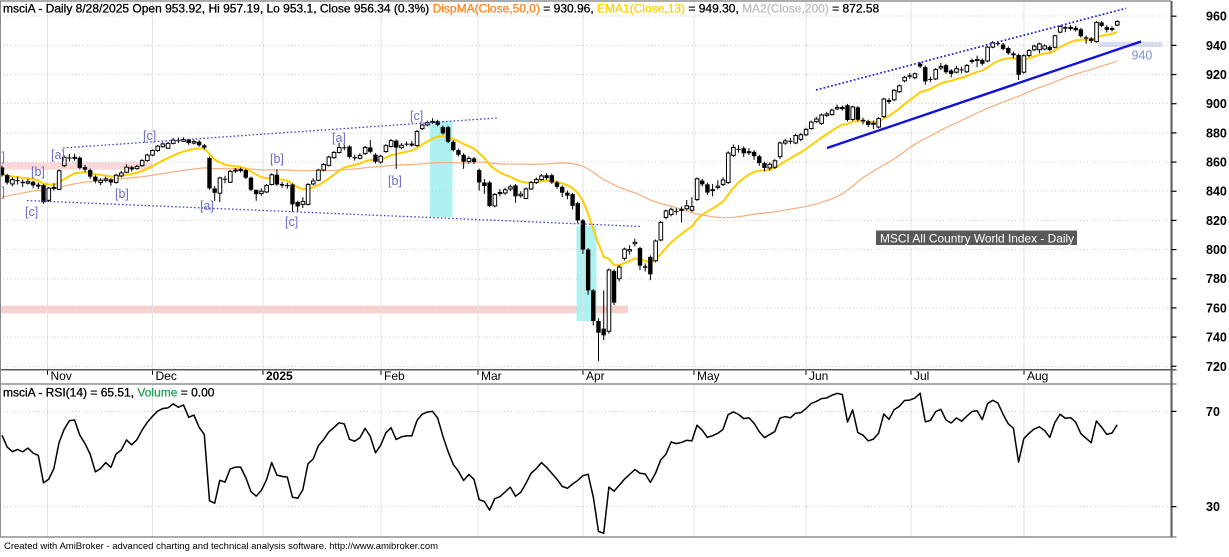 This screenshot has height=557, width=1229. Describe the element at coordinates (977, 238) in the screenshot. I see `svg-text:MSCI All Country World Index -: MSCI All Country World Index - Daily` at that location.